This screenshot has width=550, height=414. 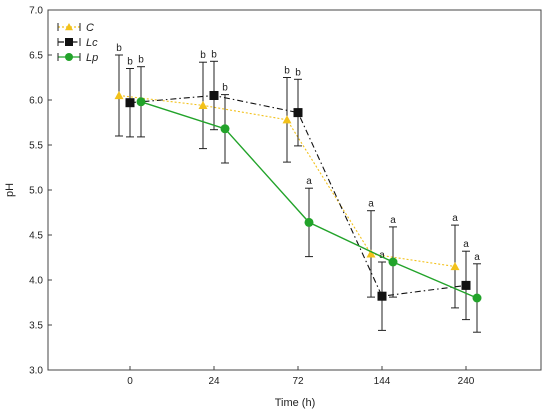 I want to click on y-tick-label: 6.0, so click(x=36, y=101).